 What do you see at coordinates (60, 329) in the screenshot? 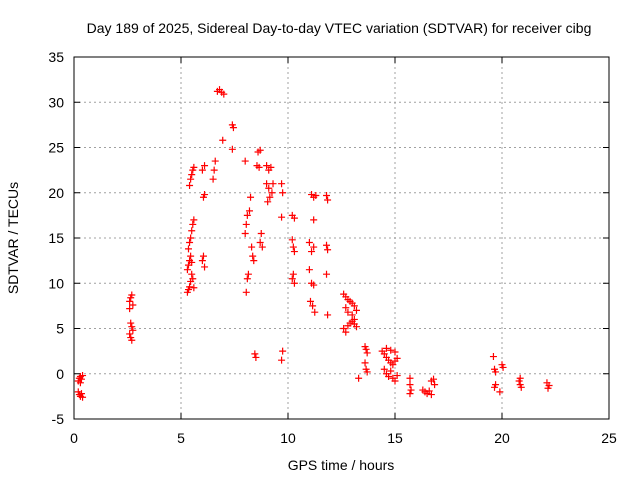
I see `y-tick-label: 5` at bounding box center [60, 329].